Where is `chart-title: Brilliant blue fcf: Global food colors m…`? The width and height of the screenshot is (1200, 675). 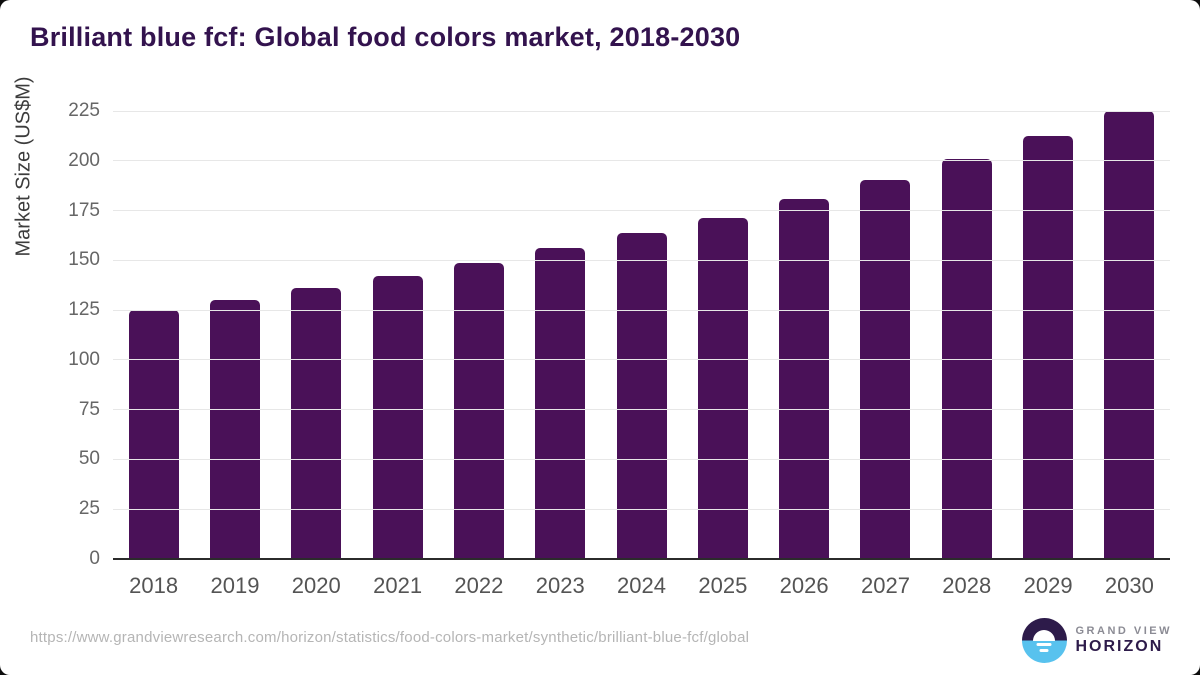
chart-title: Brilliant blue fcf: Global food colors m… is located at coordinates (385, 37).